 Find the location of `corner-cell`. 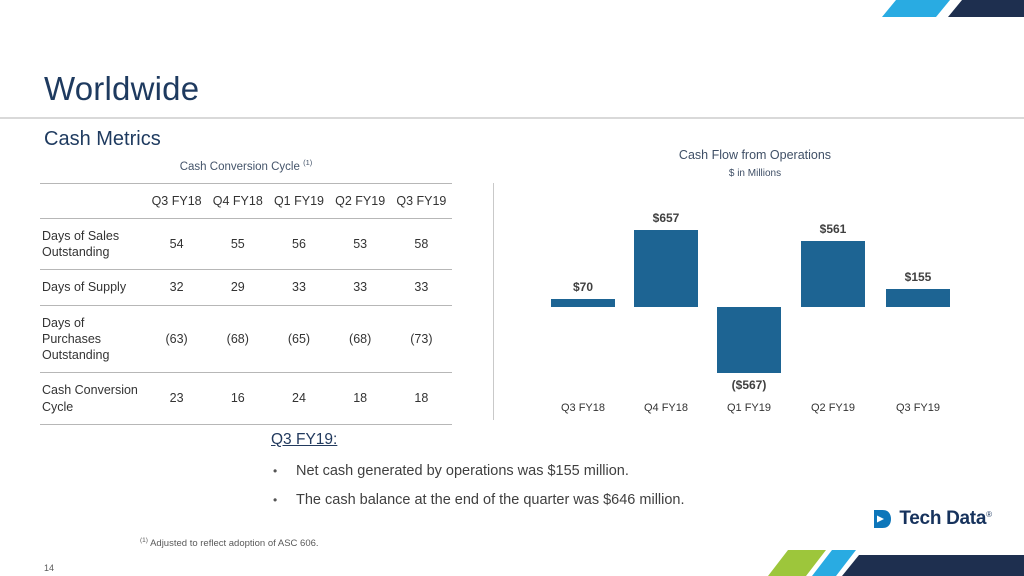

corner-cell is located at coordinates (93, 200).